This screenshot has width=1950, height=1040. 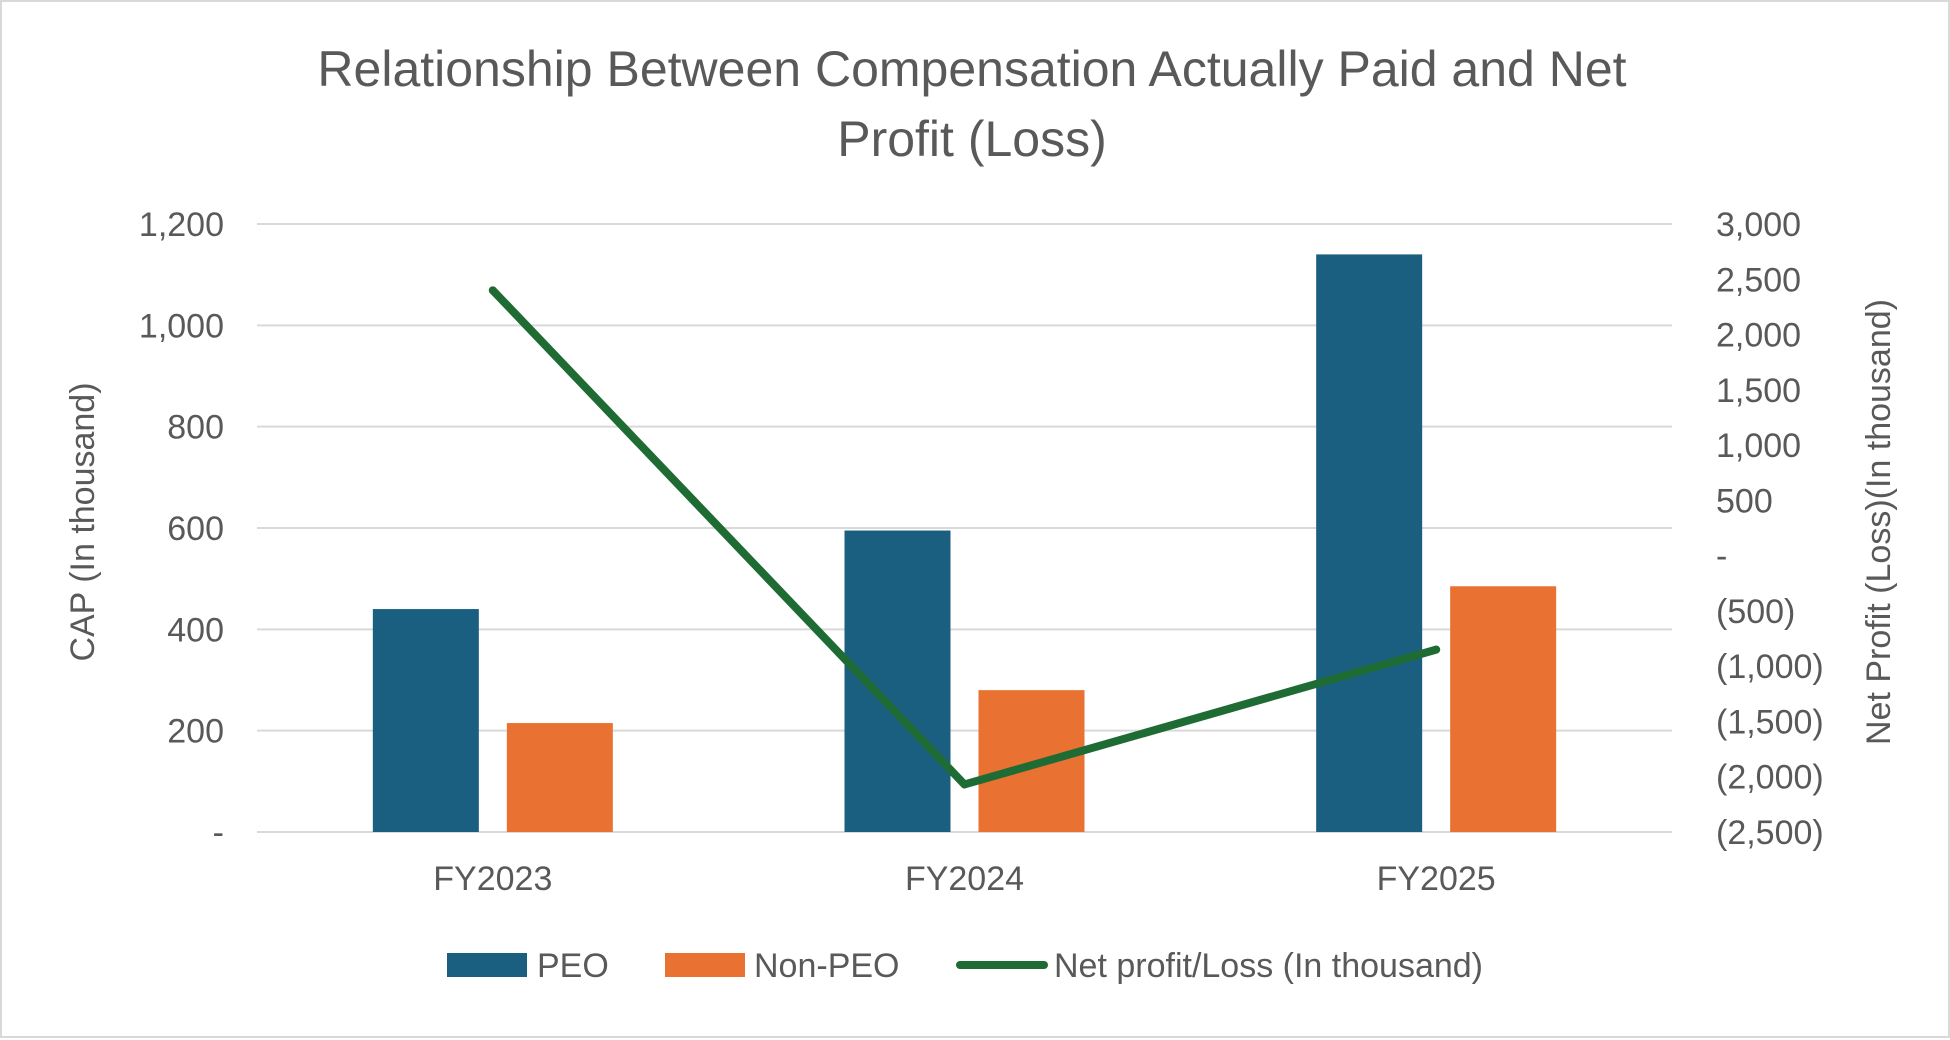 What do you see at coordinates (83, 521) in the screenshot?
I see `left-axis-label: CAP (In thousand)` at bounding box center [83, 521].